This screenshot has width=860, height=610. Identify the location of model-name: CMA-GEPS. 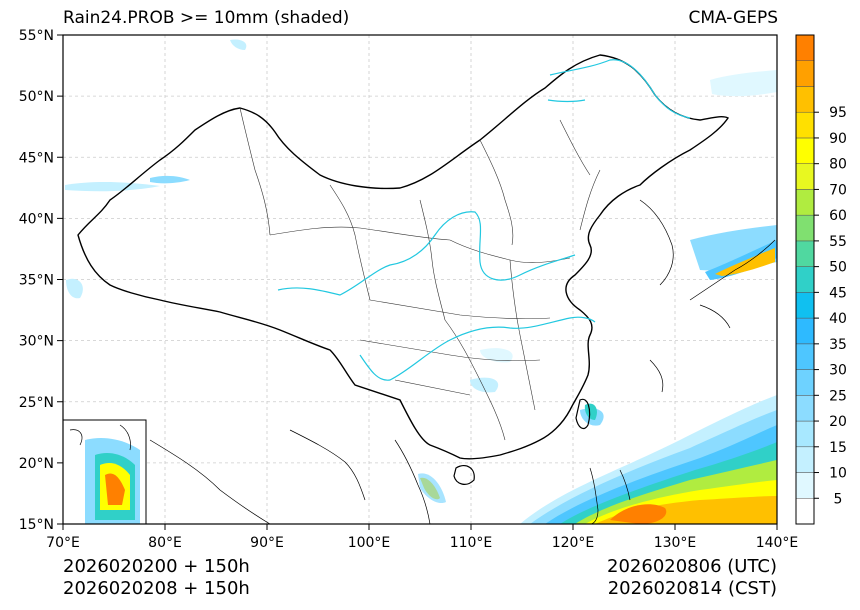
(733, 18).